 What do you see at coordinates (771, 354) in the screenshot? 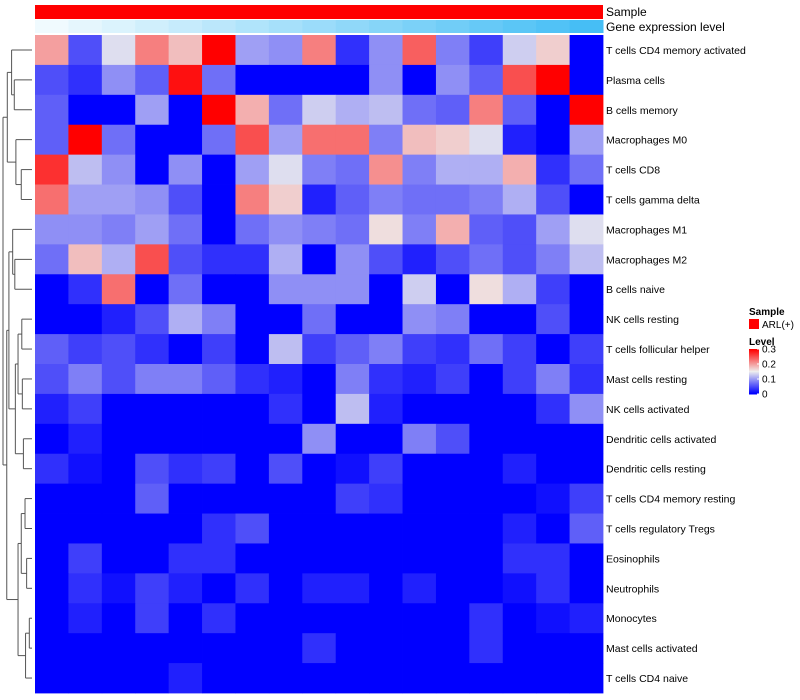
I see `legend: Sample ARL(+) Level 0.3 0.2 0.1 0` at bounding box center [771, 354].